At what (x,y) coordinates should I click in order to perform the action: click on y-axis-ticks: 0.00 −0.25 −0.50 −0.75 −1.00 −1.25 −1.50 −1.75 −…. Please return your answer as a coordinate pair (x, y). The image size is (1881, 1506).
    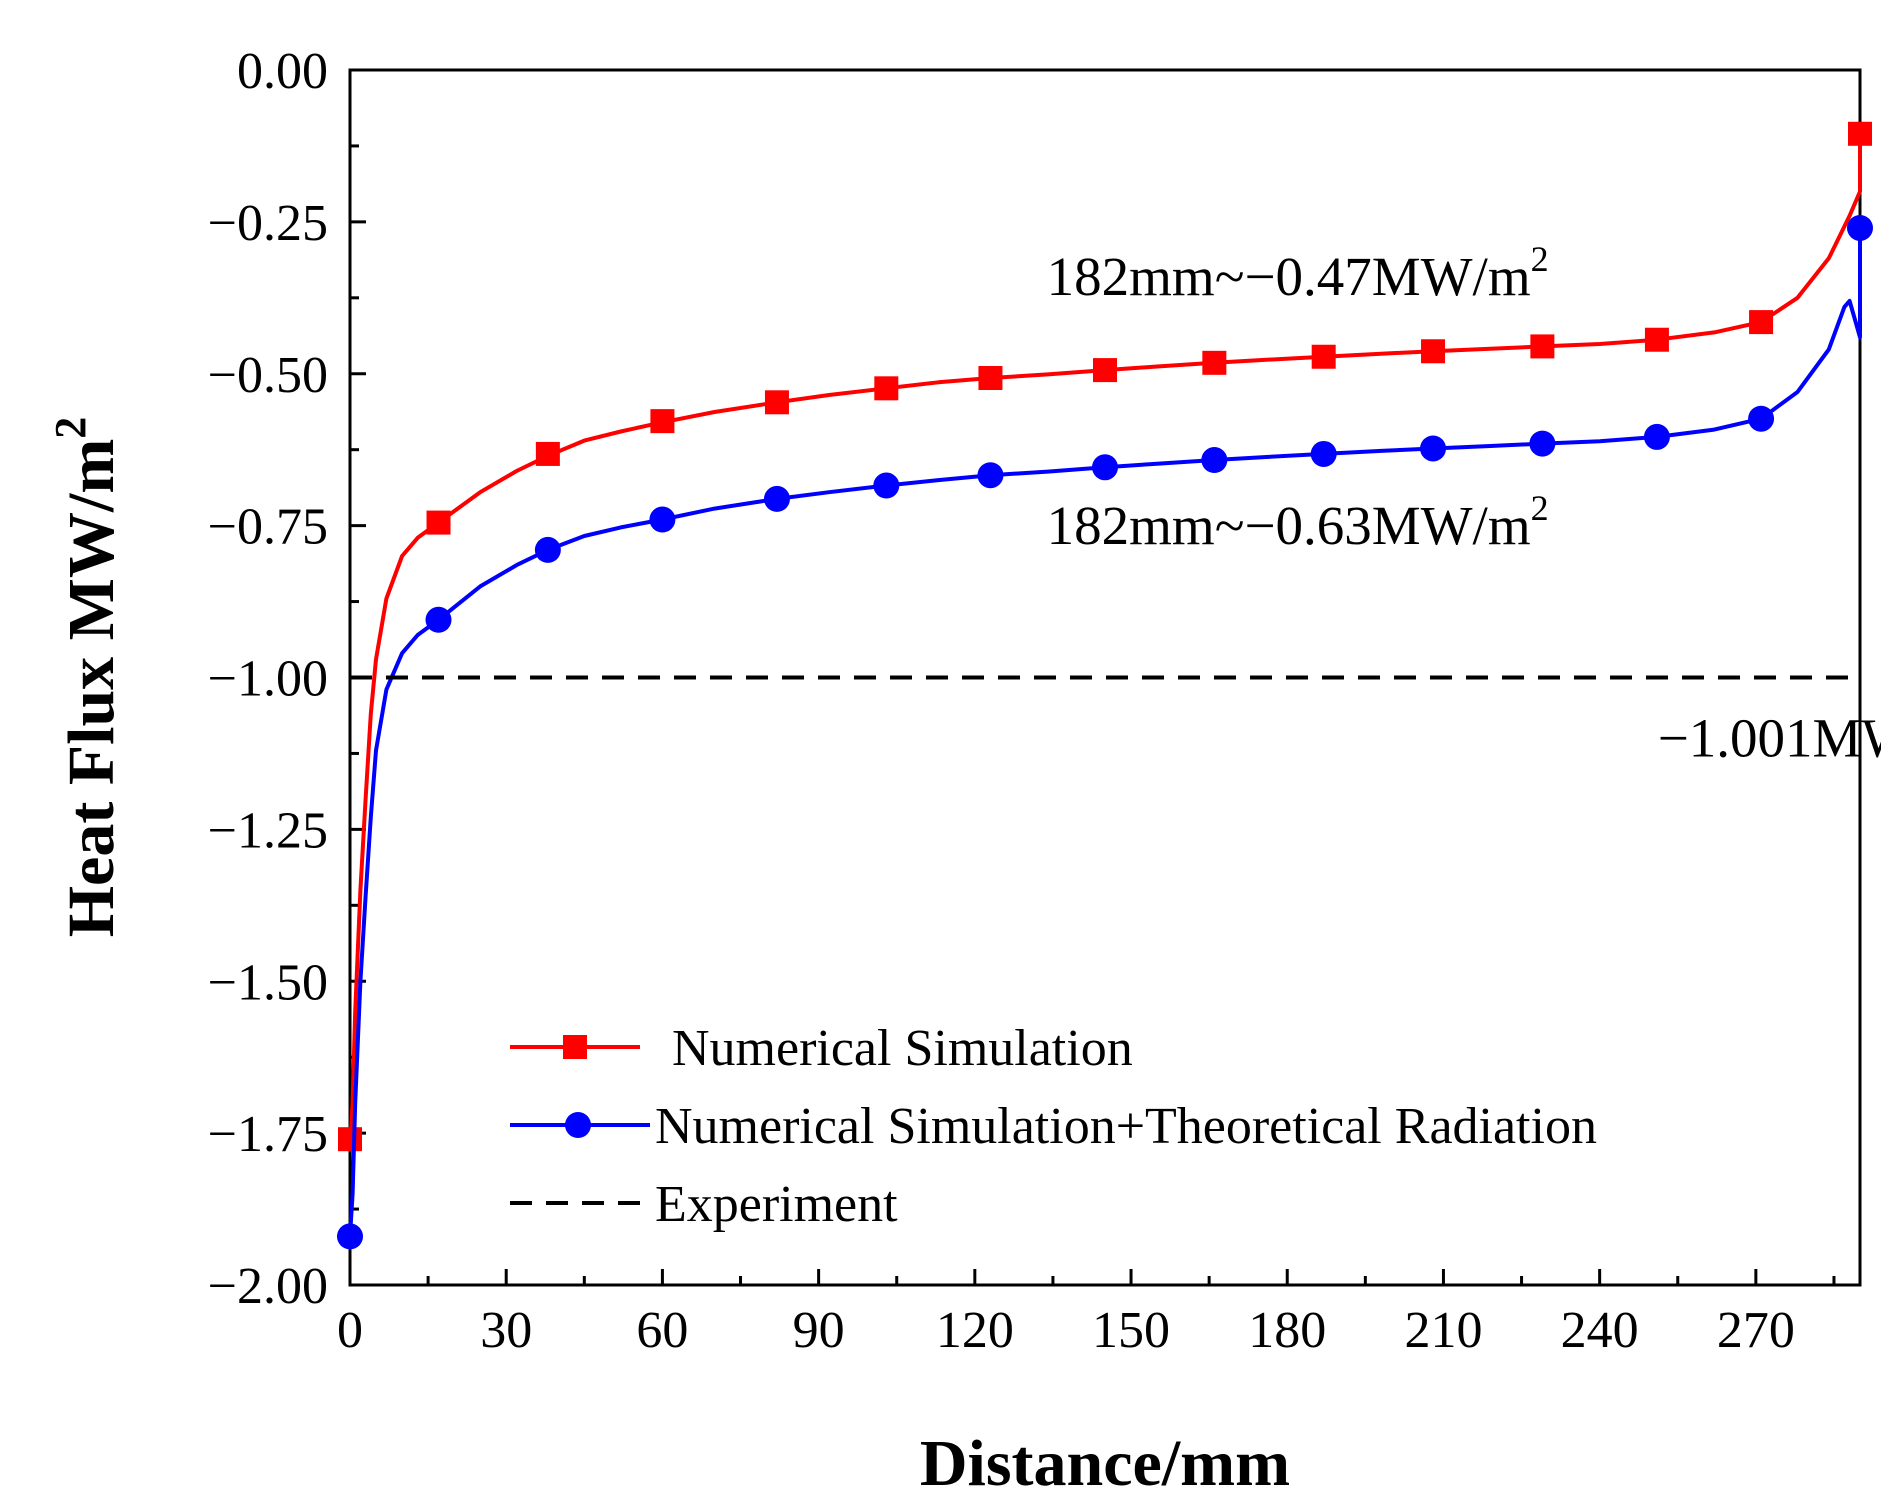
    Looking at the image, I should click on (287, 679).